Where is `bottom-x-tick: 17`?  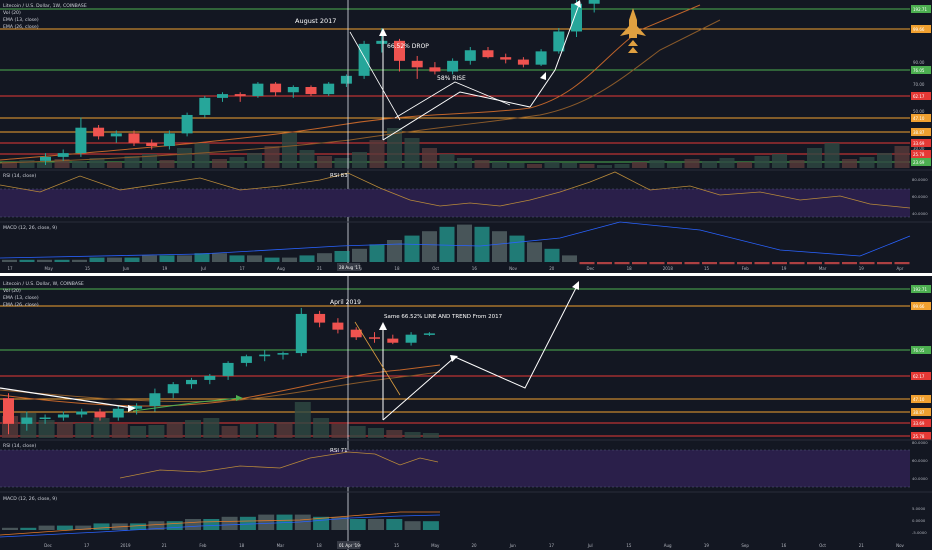 bottom-x-tick: 17 is located at coordinates (552, 545).